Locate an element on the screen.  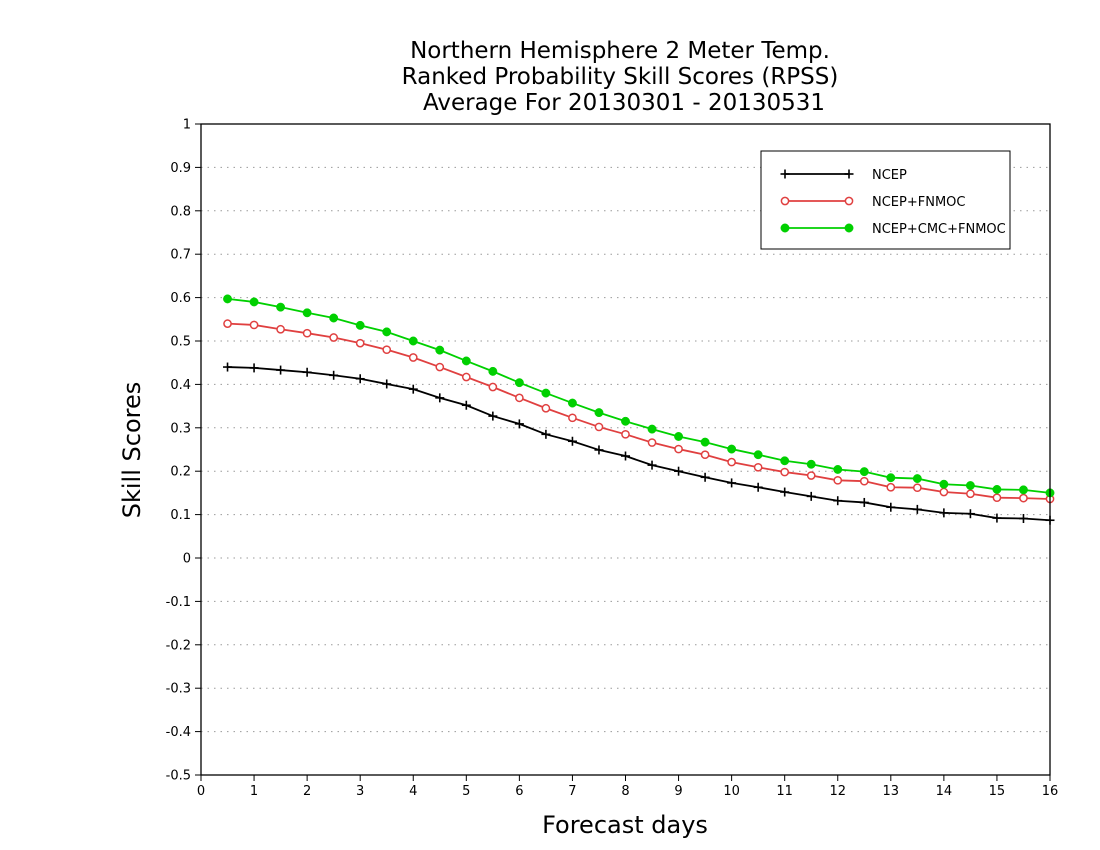
x-tick-label: 4 is located at coordinates (413, 791).